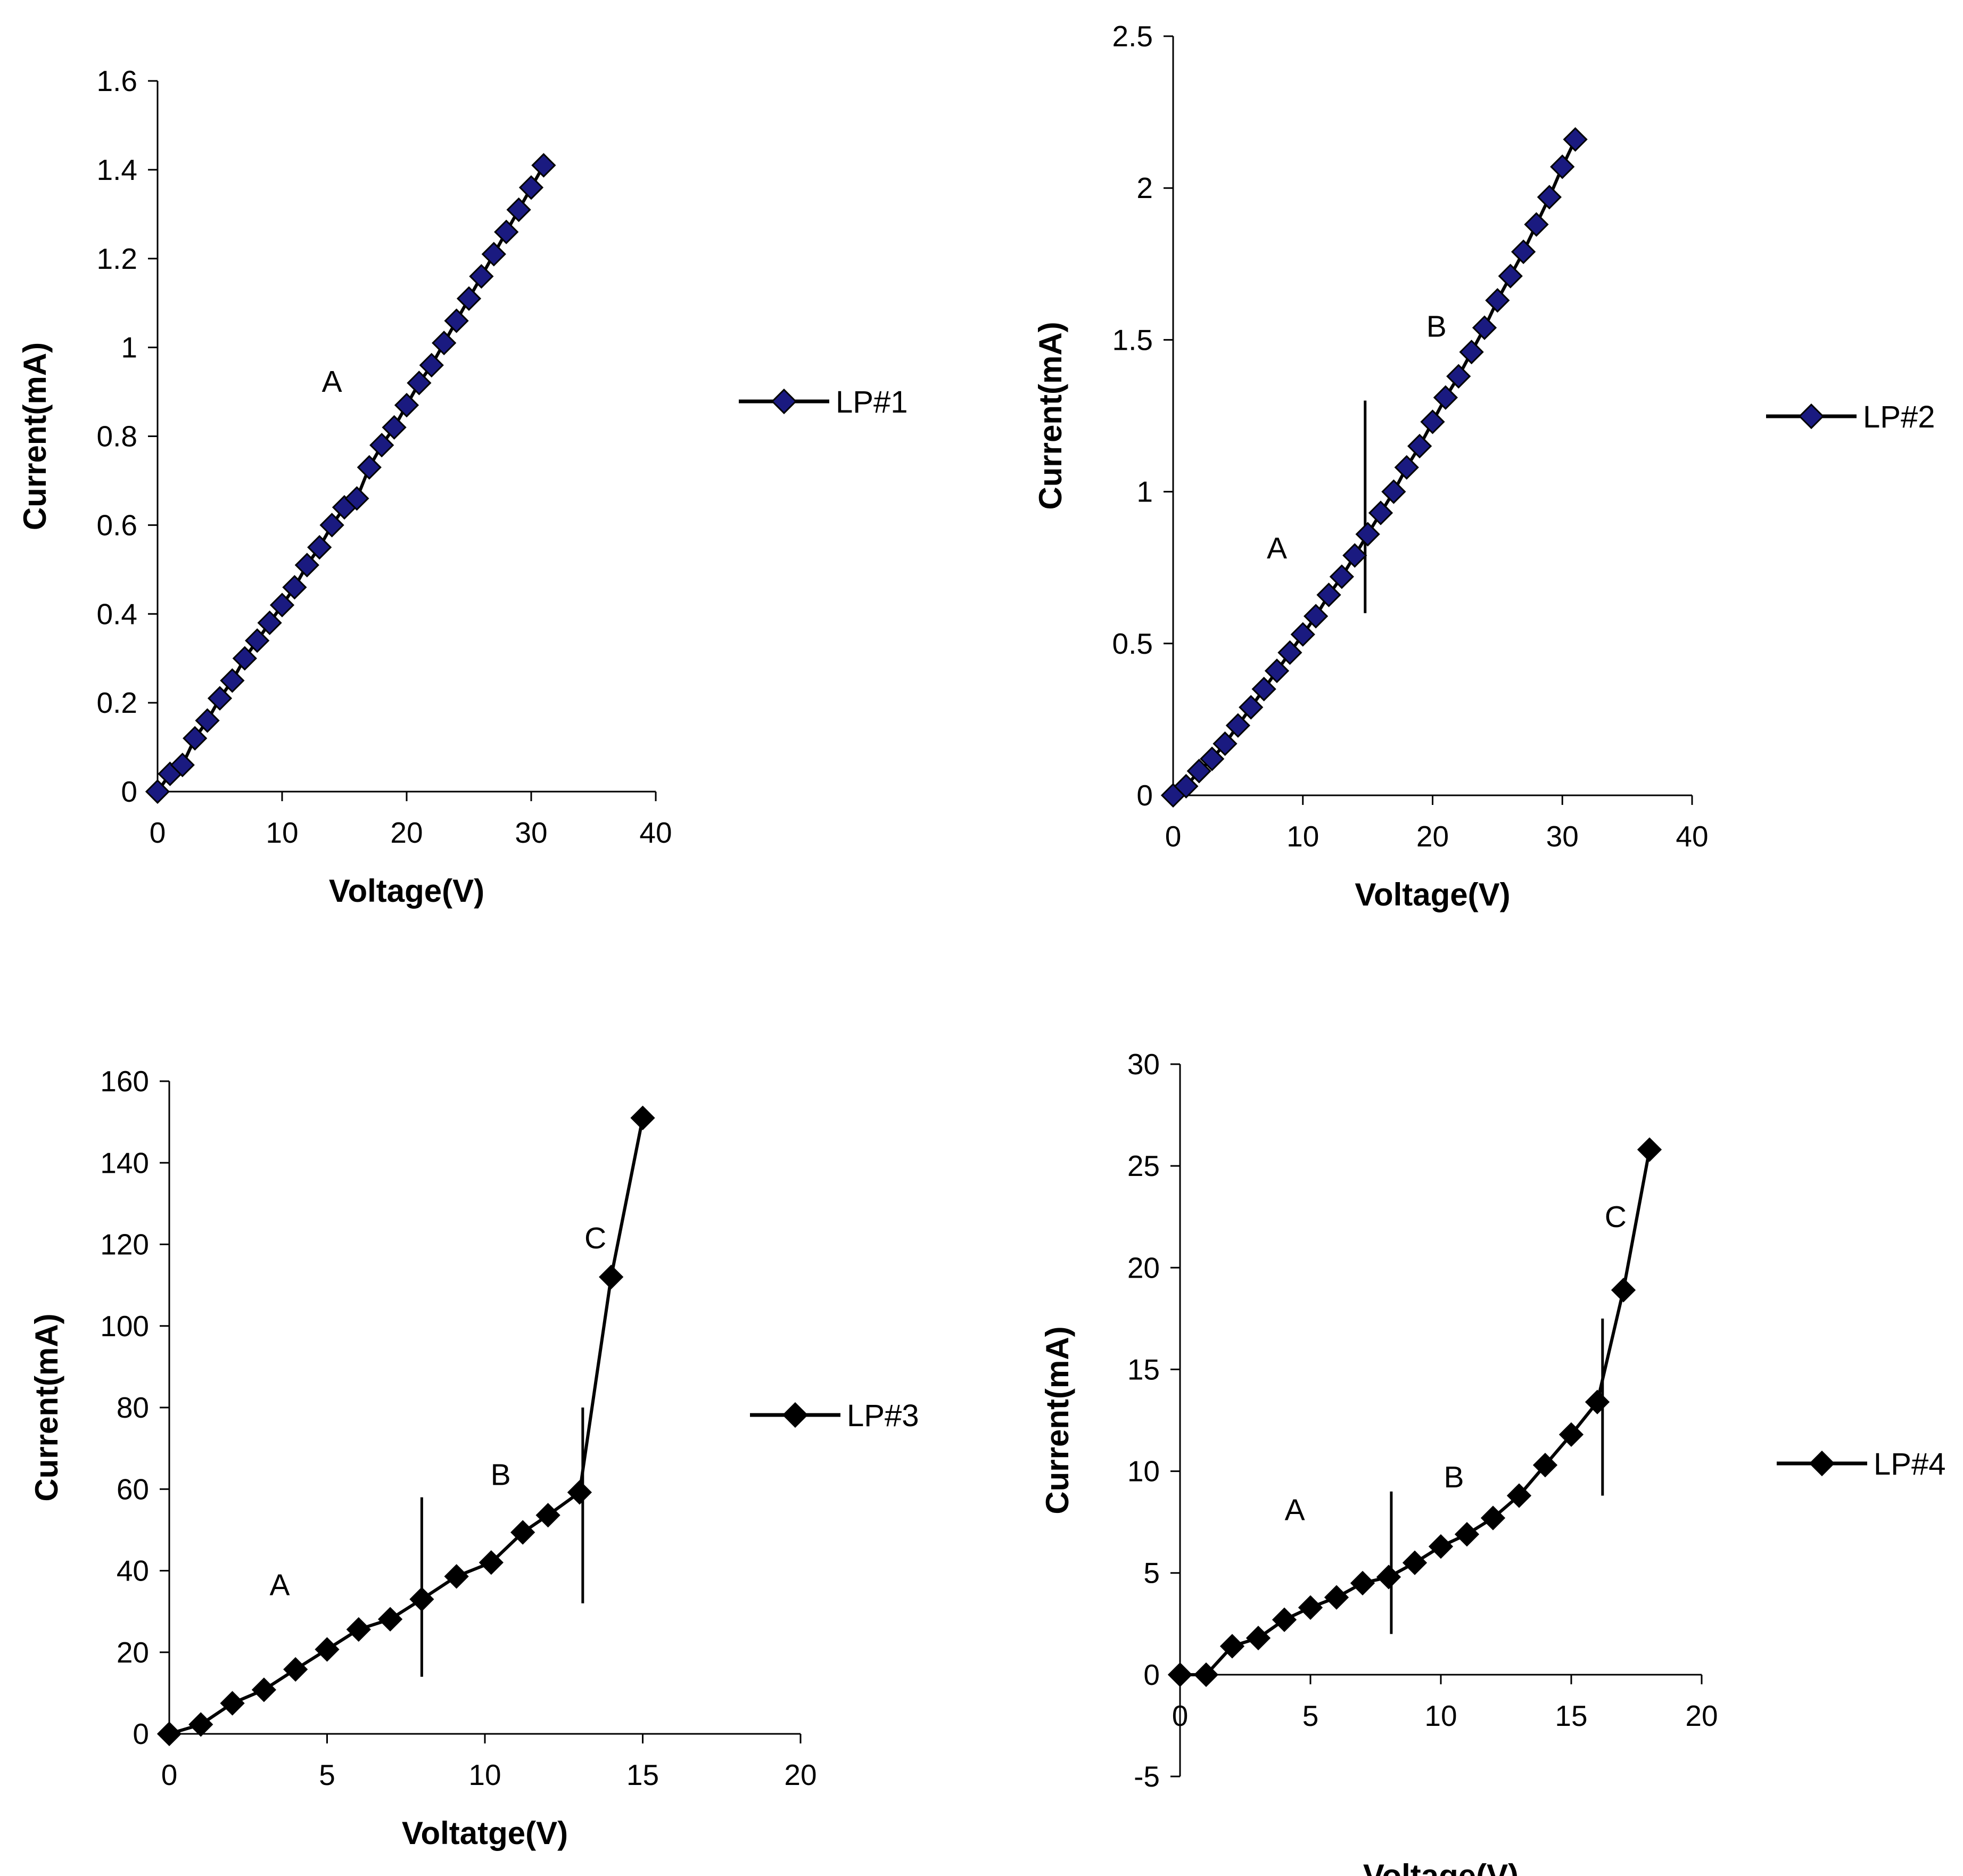  What do you see at coordinates (642, 1774) in the screenshot?
I see `x-tick-label: 15` at bounding box center [642, 1774].